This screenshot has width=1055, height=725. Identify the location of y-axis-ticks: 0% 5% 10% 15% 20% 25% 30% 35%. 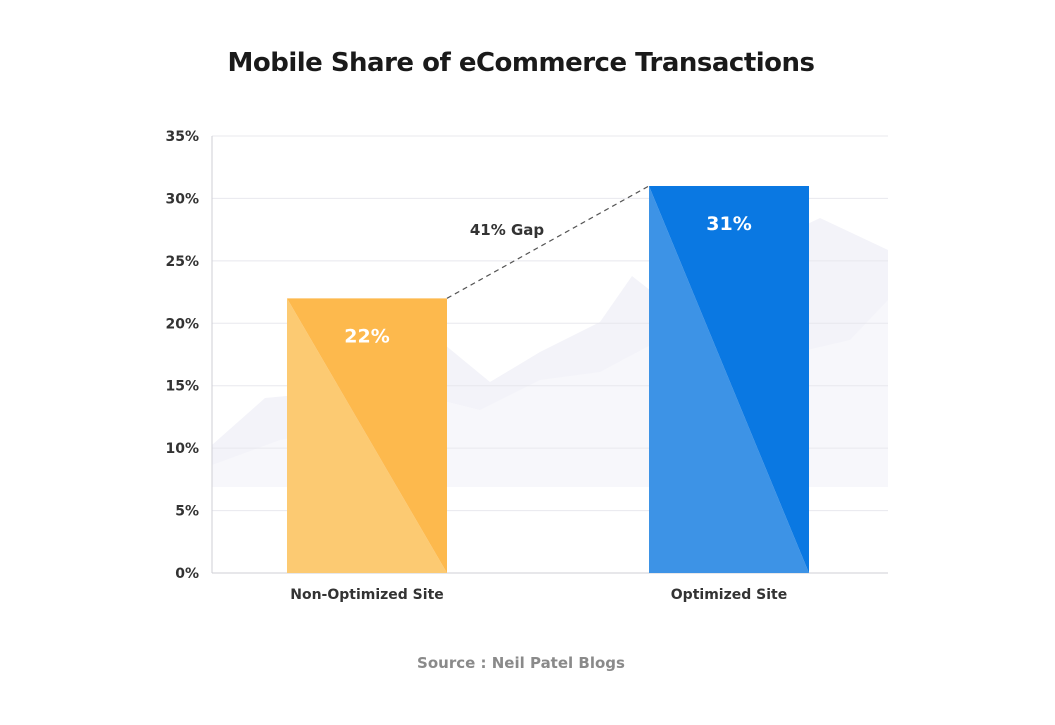
(182, 355).